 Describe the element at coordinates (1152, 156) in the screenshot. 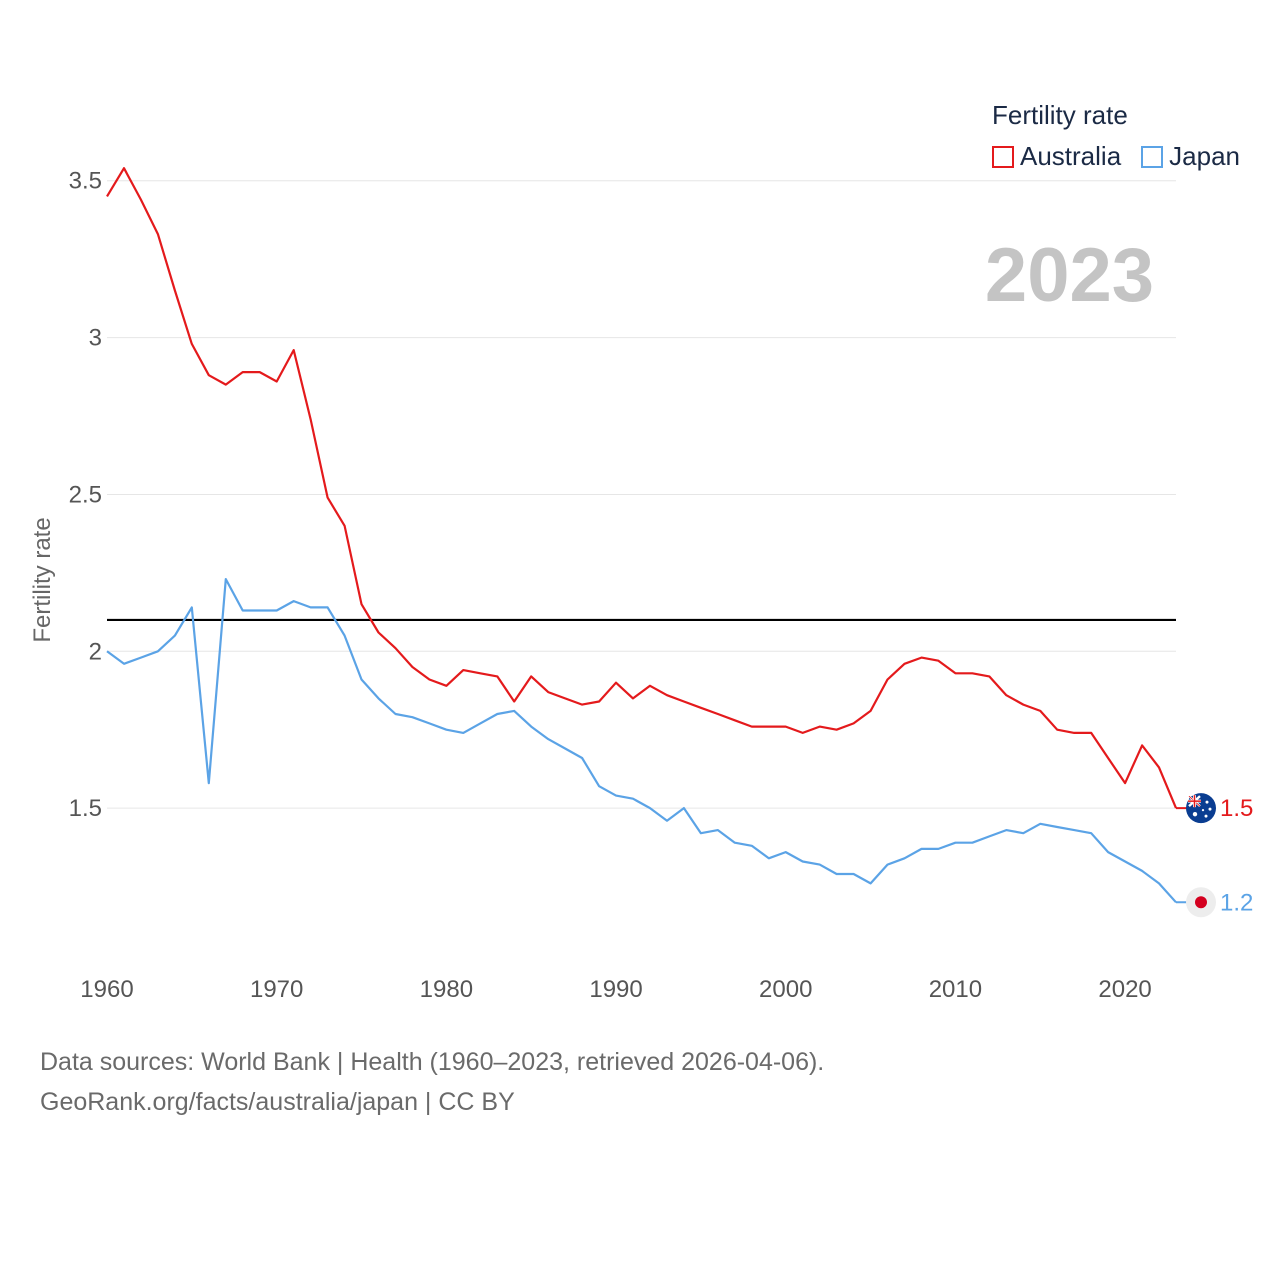

I see `japan-swatch-icon` at that location.